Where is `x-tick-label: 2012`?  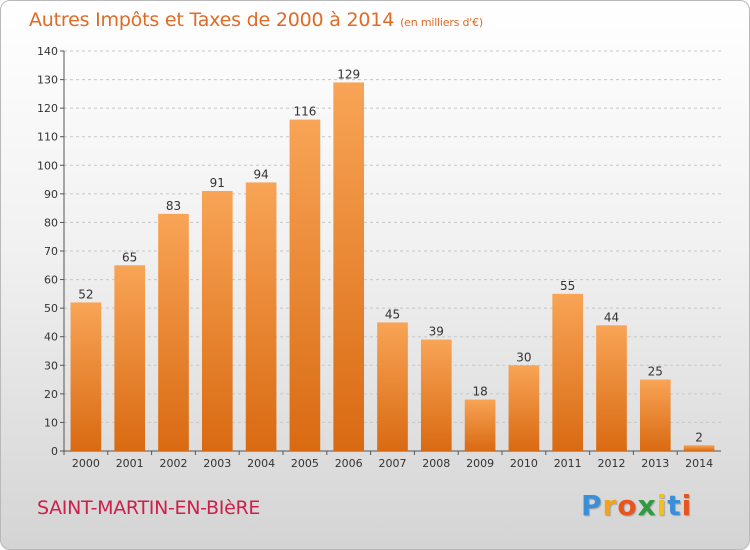
x-tick-label: 2012 is located at coordinates (612, 463).